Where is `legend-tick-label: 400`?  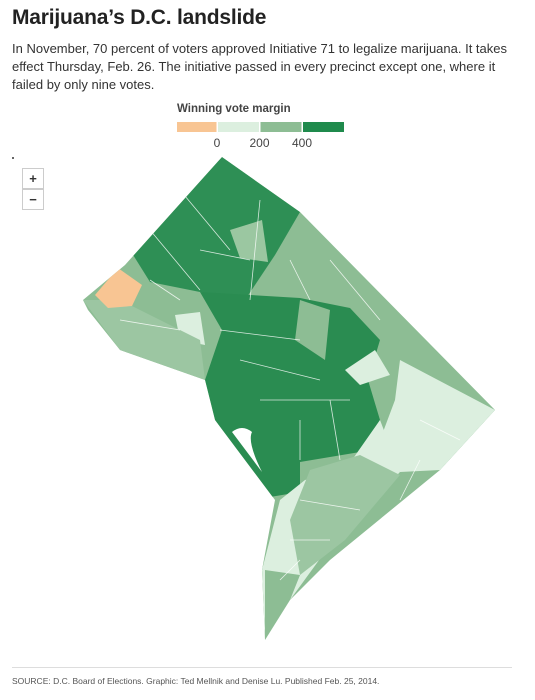 legend-tick-label: 400 is located at coordinates (302, 143).